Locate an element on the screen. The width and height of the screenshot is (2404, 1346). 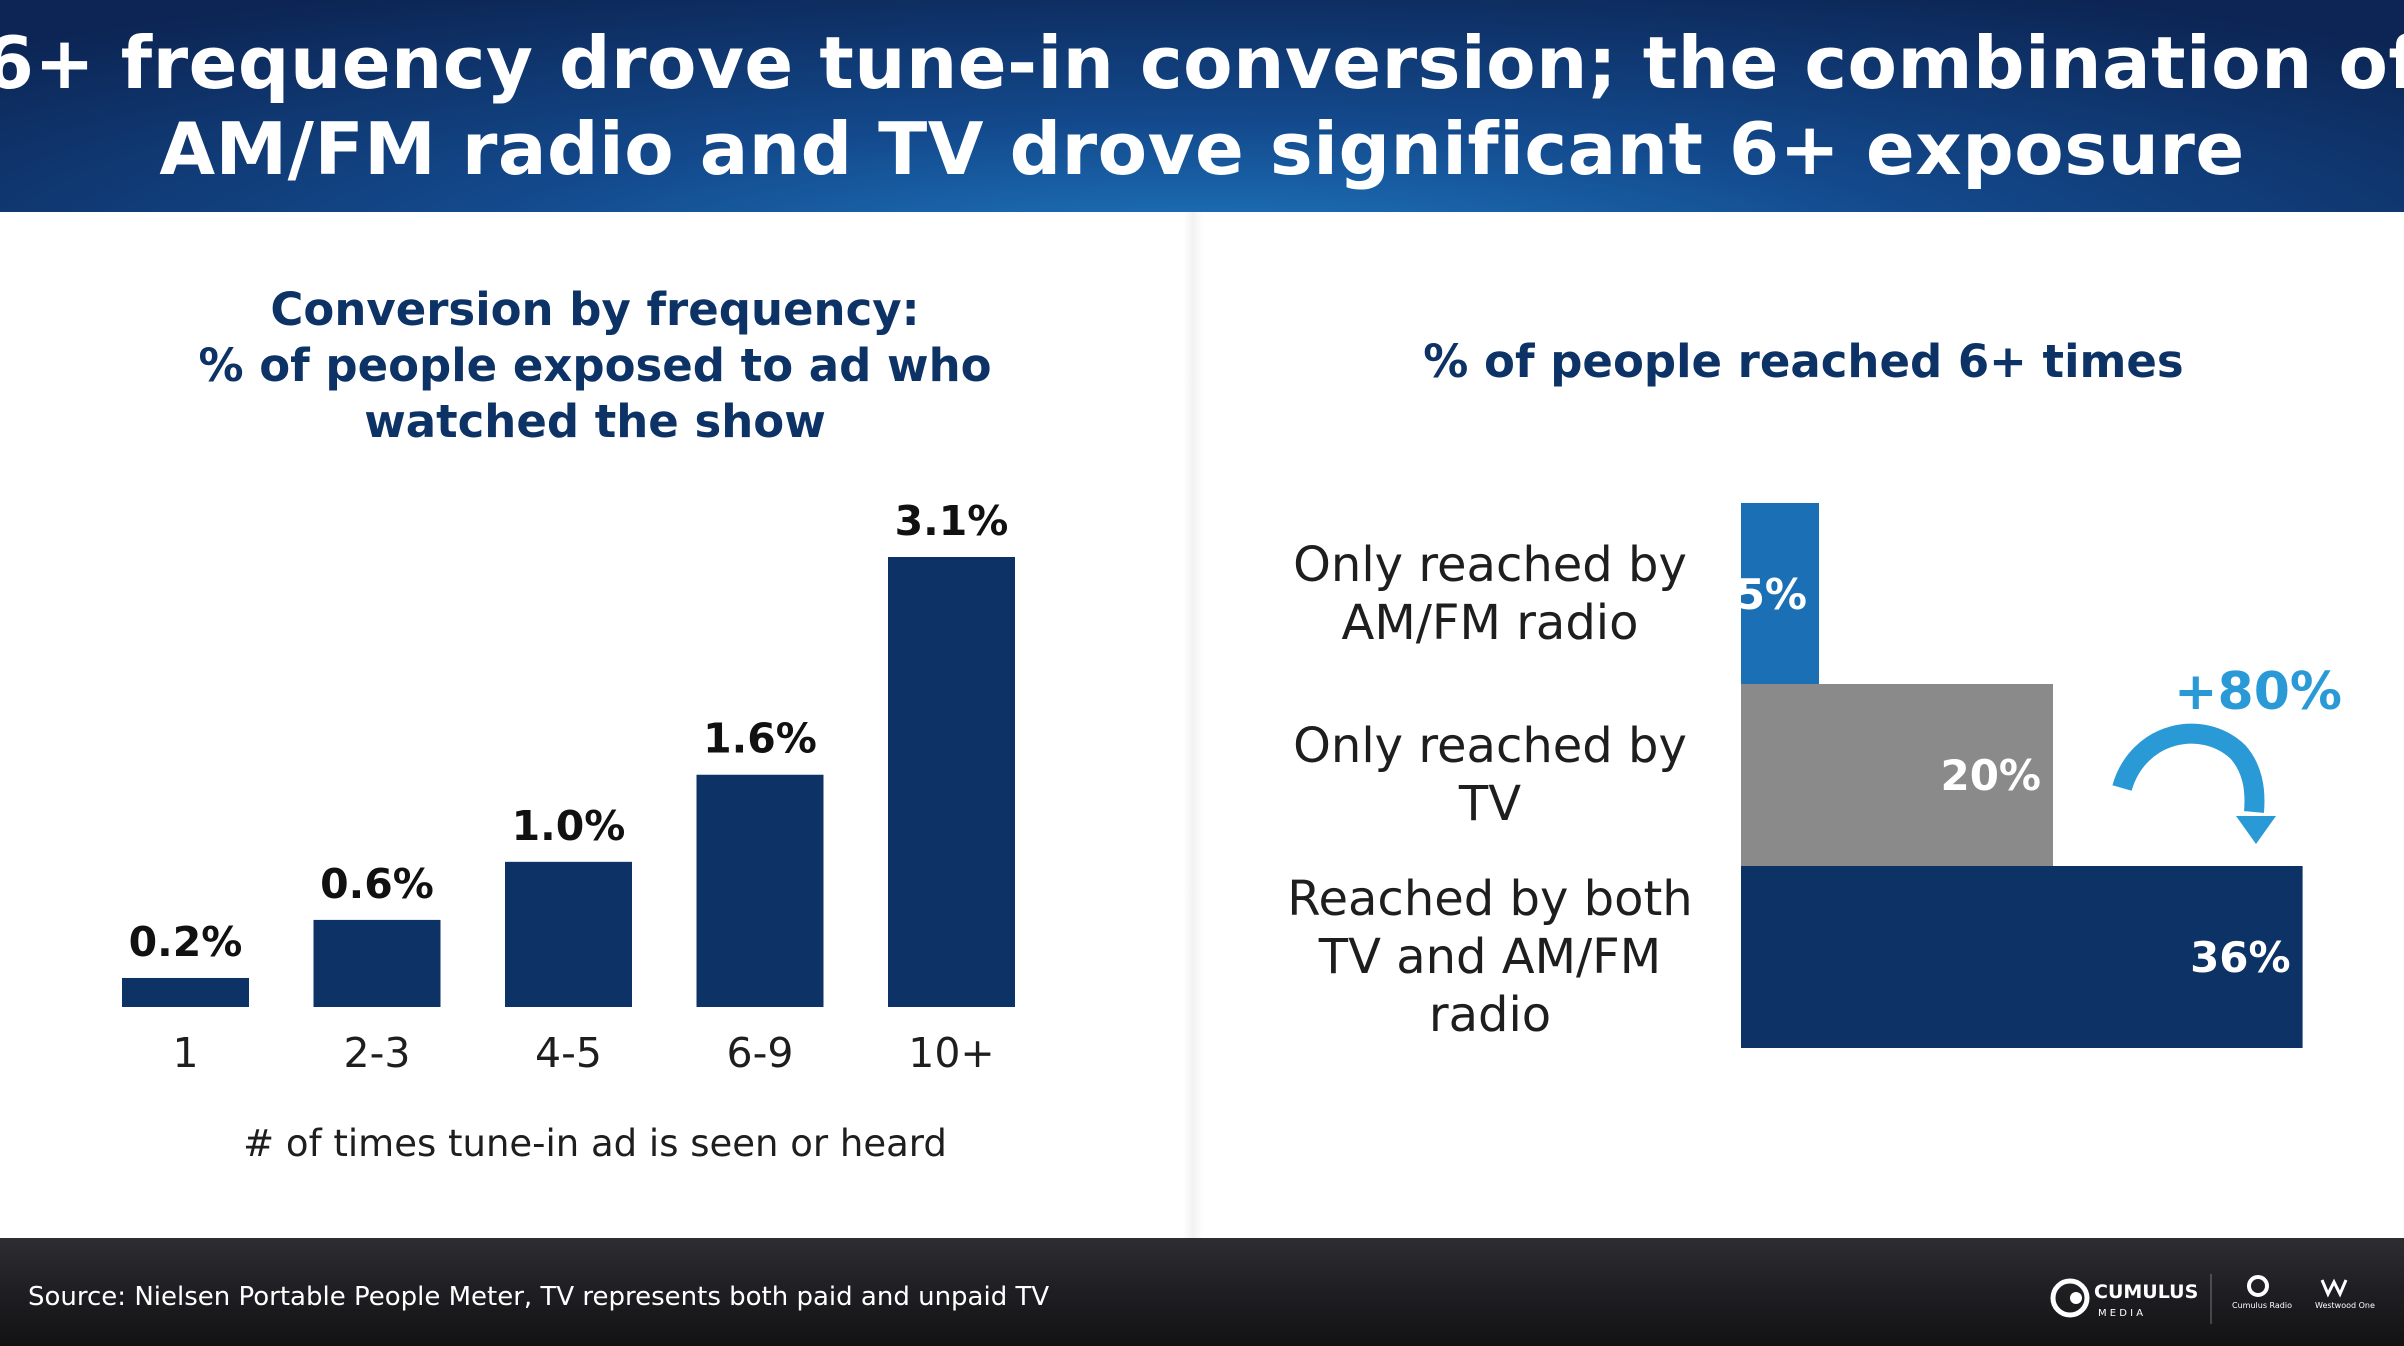
left-chart-title-line-1: Conversion by frequency: is located at coordinates (595, 309).